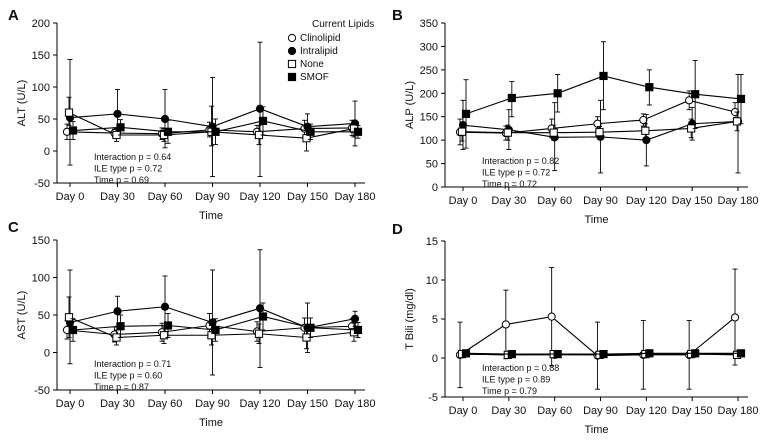 The image size is (765, 447). I want to click on stat-annotation: Interaction p = 0.82, so click(520, 161).